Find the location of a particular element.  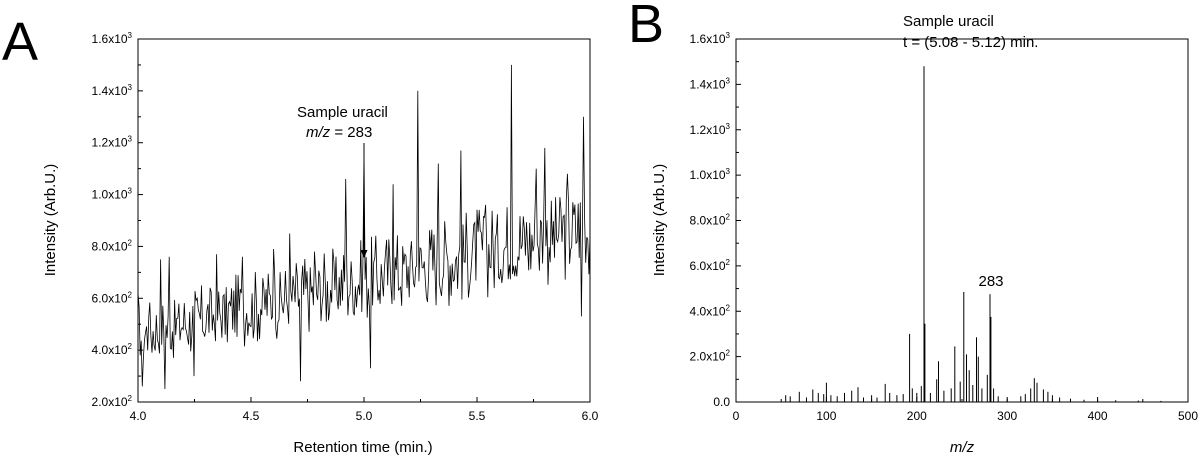

panel-a-y-tick-label: 1.0x10³ is located at coordinates (112, 194).